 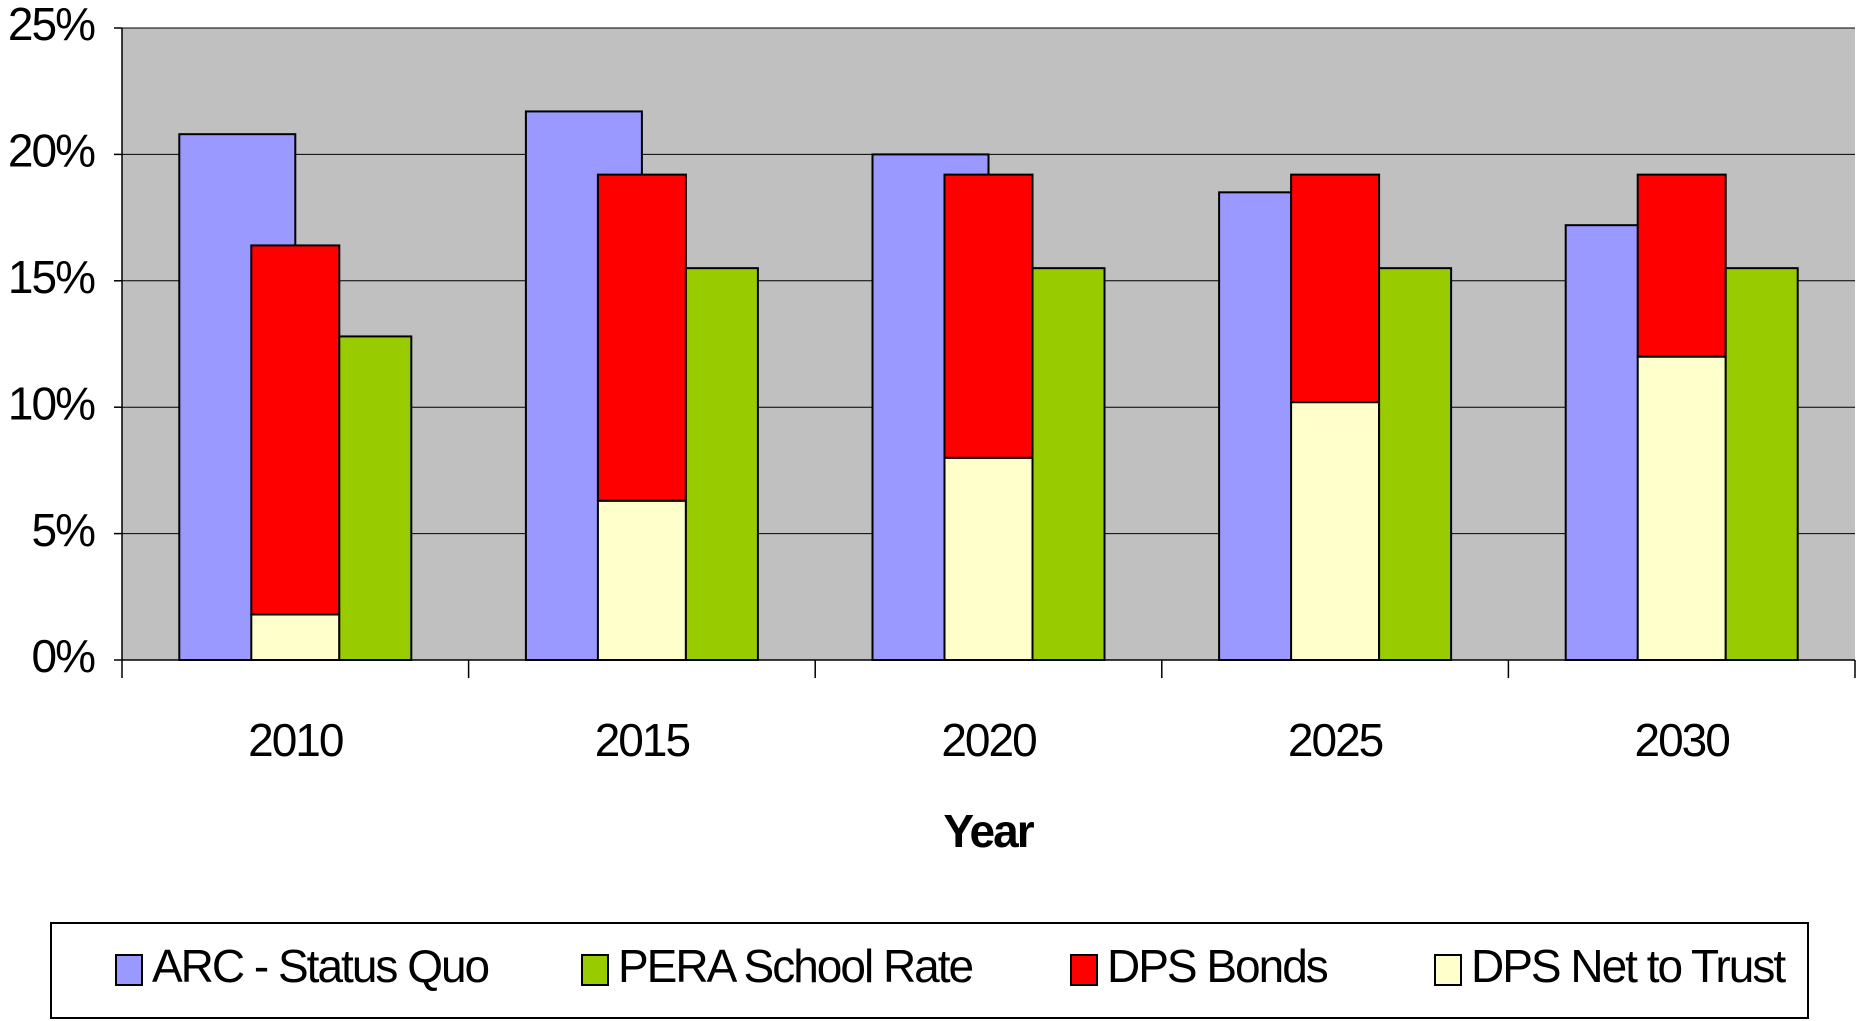 What do you see at coordinates (320, 966) in the screenshot?
I see `legend-label: ARC - Status Quo` at bounding box center [320, 966].